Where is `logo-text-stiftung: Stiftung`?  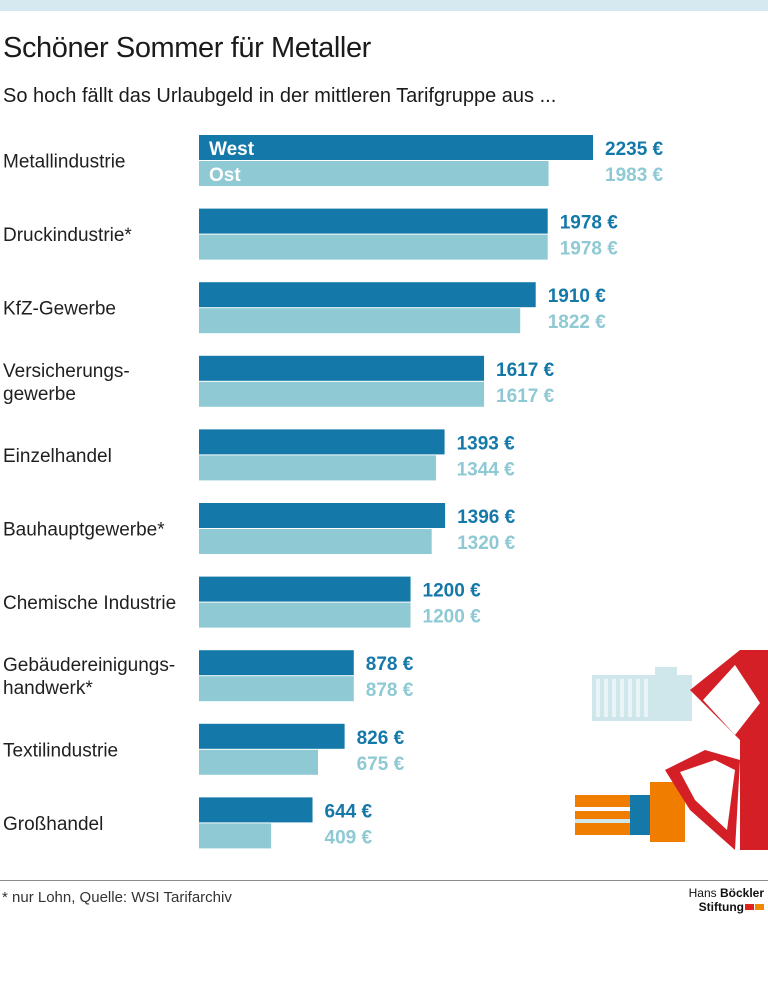 logo-text-stiftung: Stiftung is located at coordinates (721, 907).